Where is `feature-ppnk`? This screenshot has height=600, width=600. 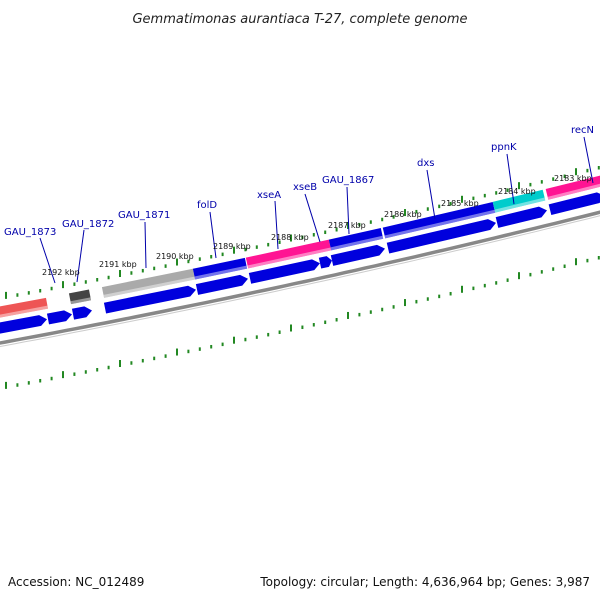
feature-ppnk is located at coordinates (519, 201).